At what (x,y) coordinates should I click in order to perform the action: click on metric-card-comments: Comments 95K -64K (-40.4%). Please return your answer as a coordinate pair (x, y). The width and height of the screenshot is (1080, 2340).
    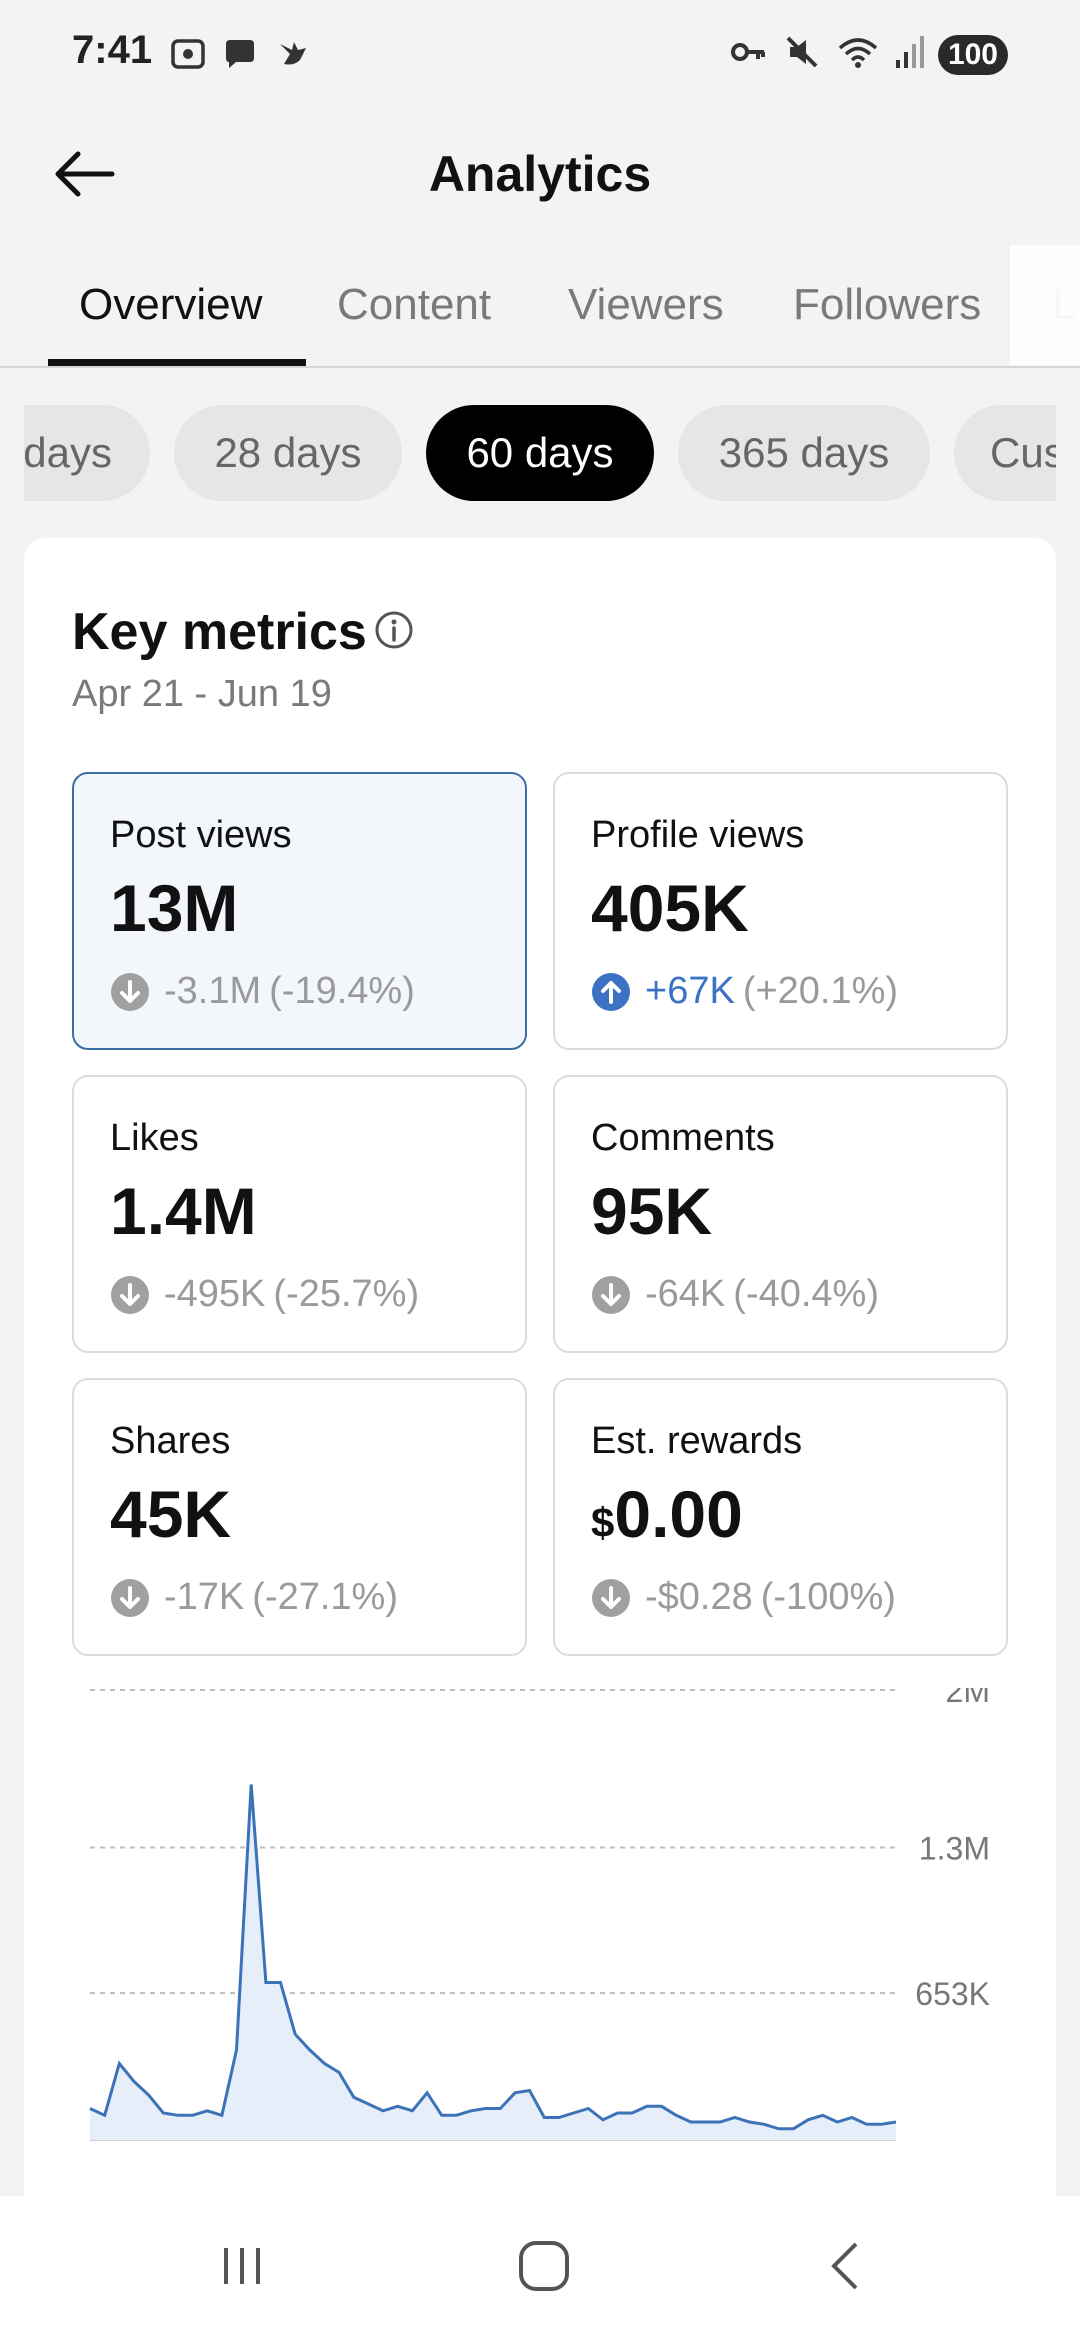
    Looking at the image, I should click on (780, 1214).